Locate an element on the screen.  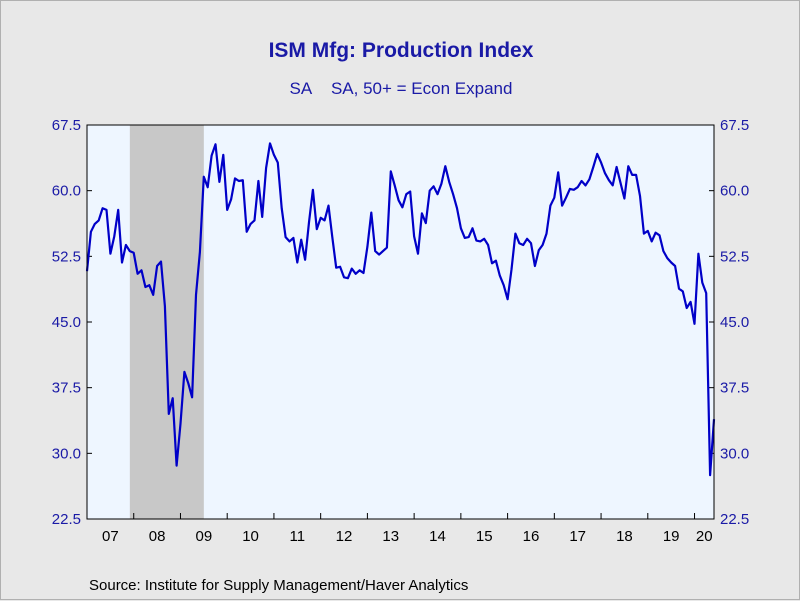
y-axis-left: 22.5 30.0 37.5 45.0 52.5 60.0 67.5 is located at coordinates (72, 322).